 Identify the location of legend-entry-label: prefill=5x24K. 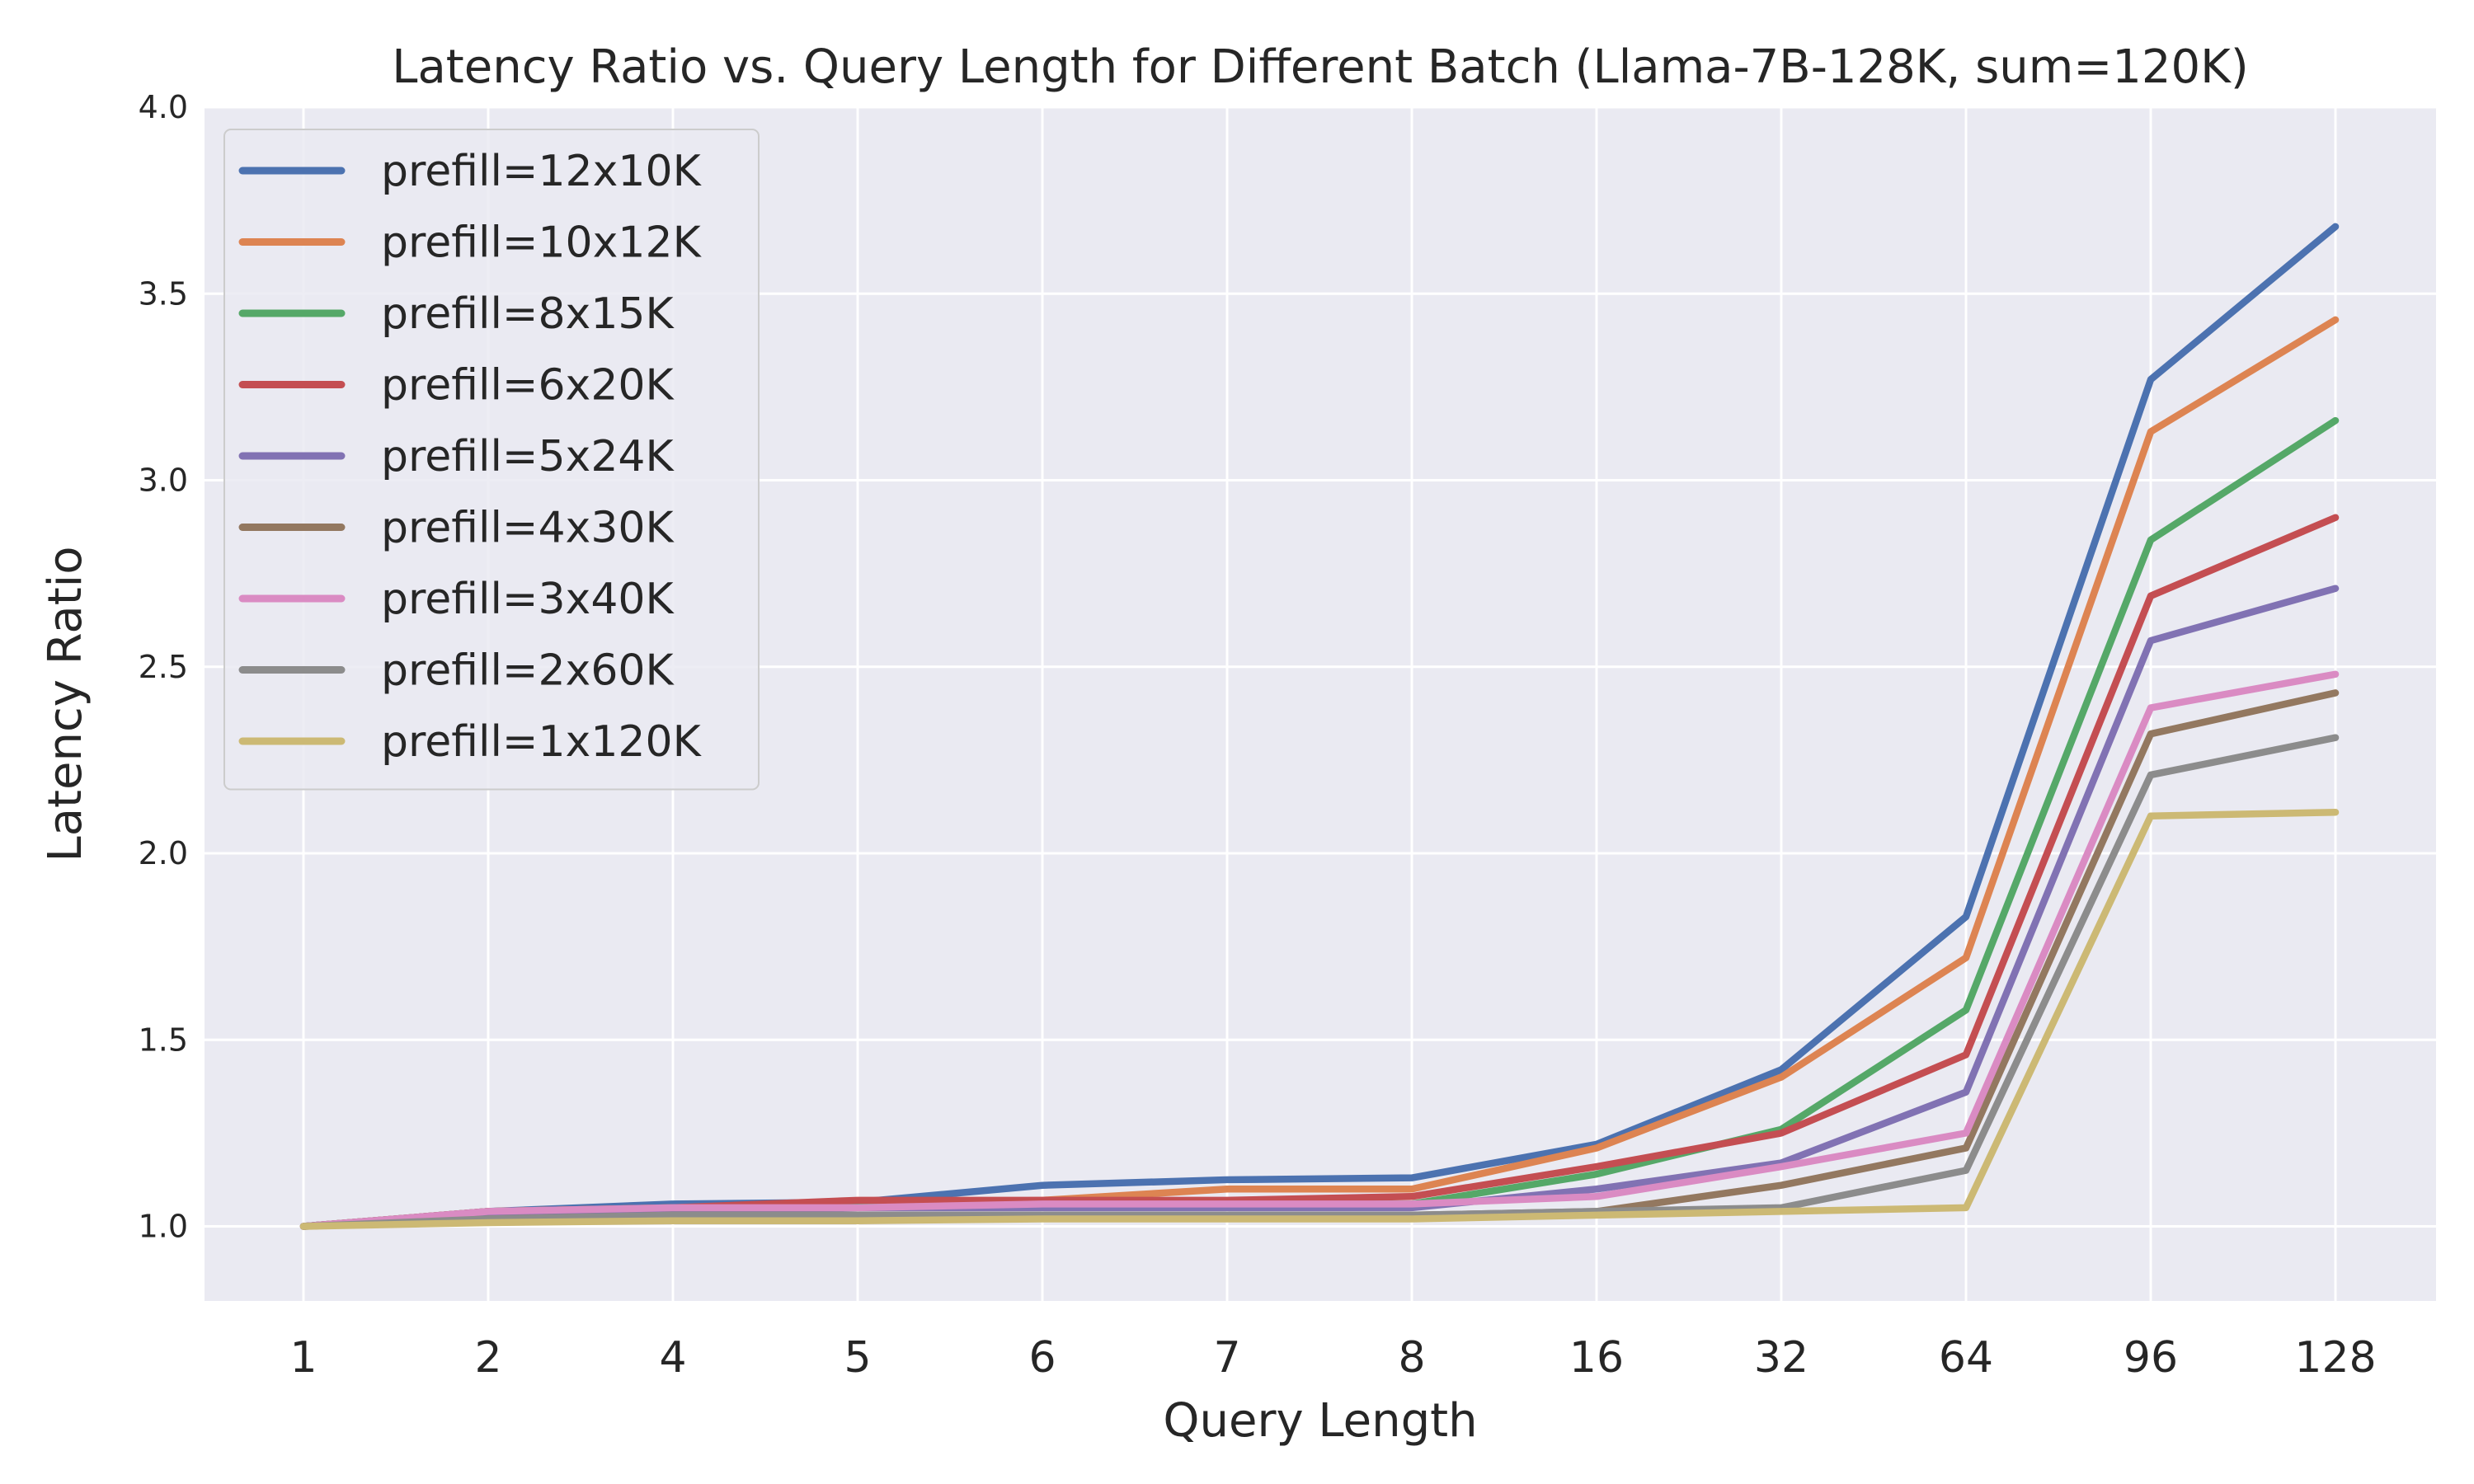
(528, 456).